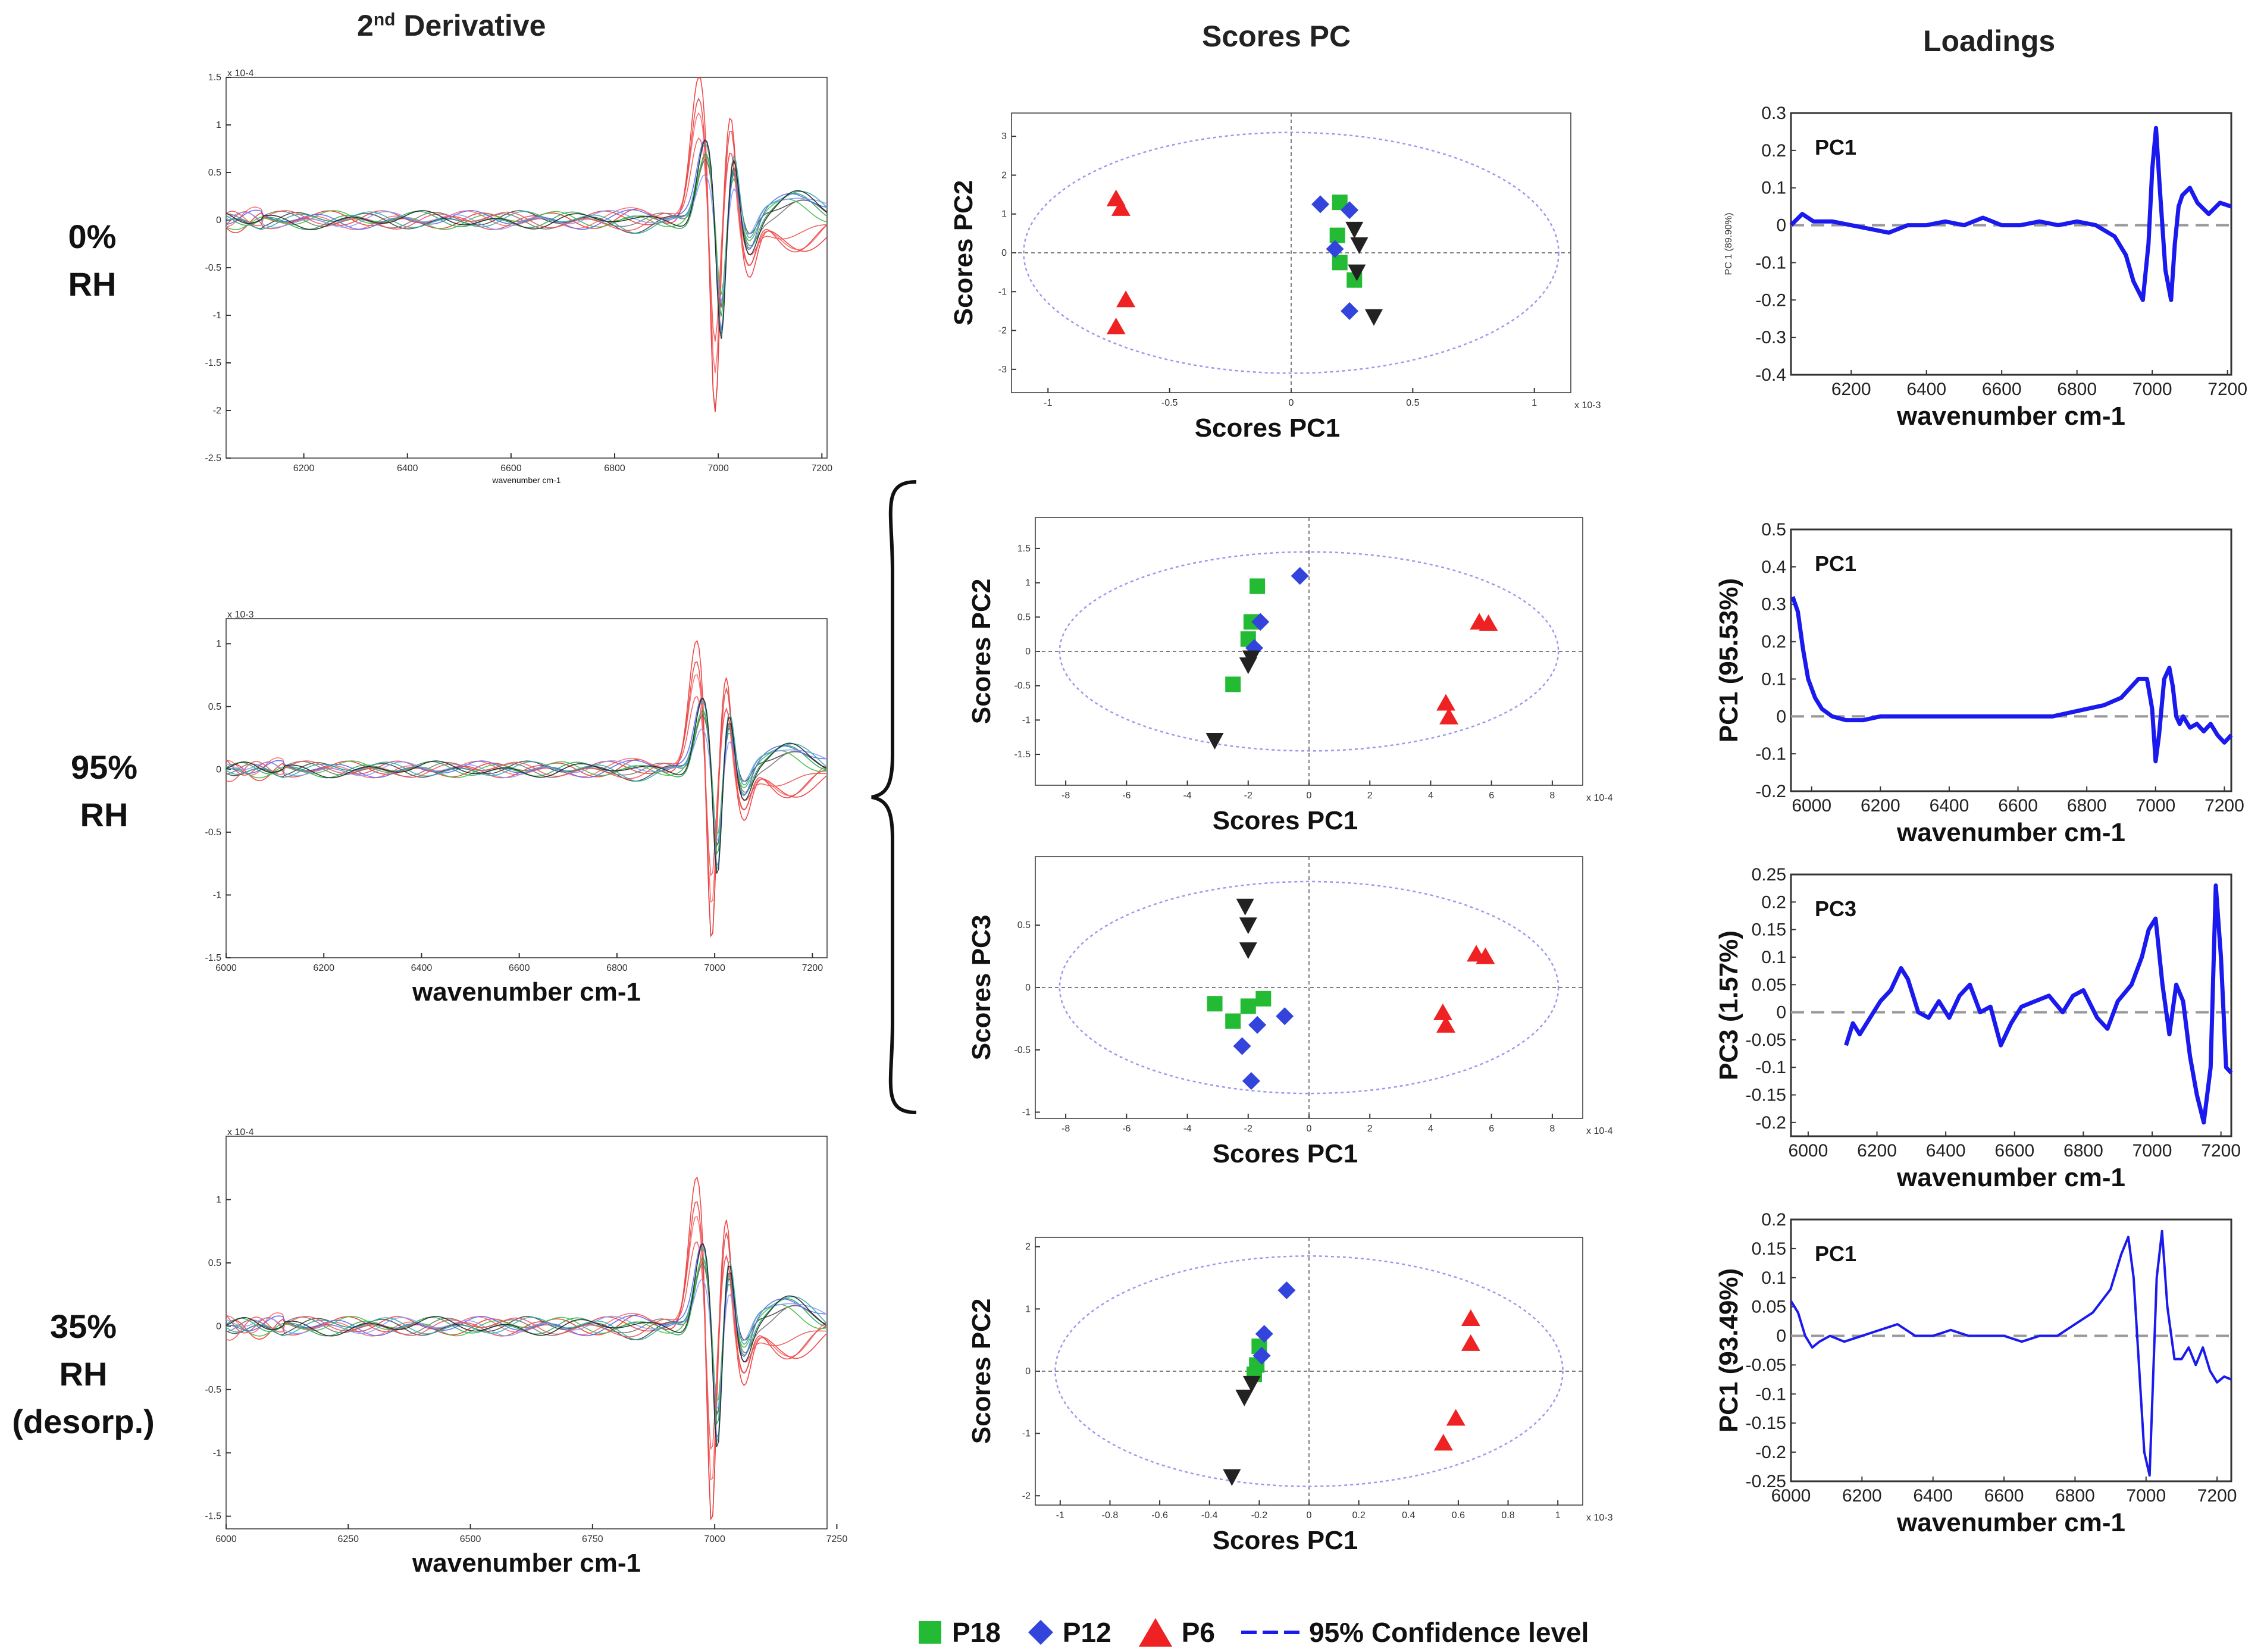 The image size is (2264, 1652). I want to click on y-tick-label: -0.4, so click(1770, 375).